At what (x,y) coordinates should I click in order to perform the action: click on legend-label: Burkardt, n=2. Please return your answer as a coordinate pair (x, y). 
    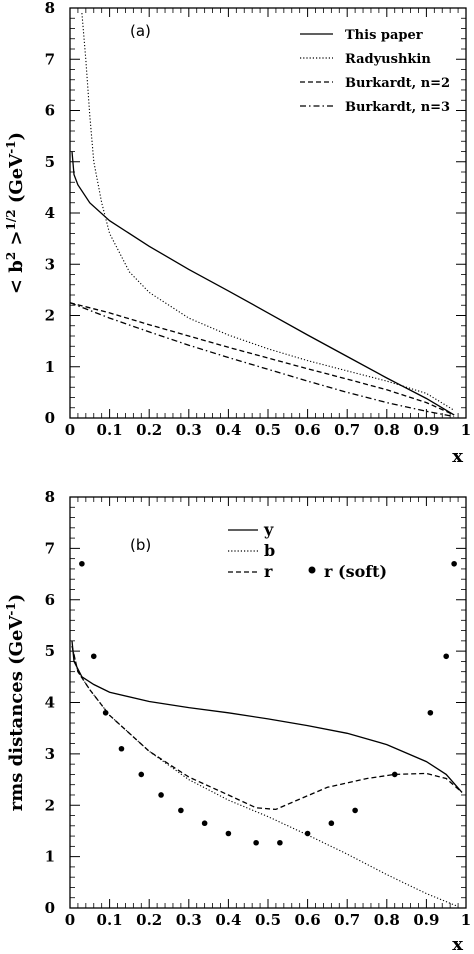
    Looking at the image, I should click on (397, 83).